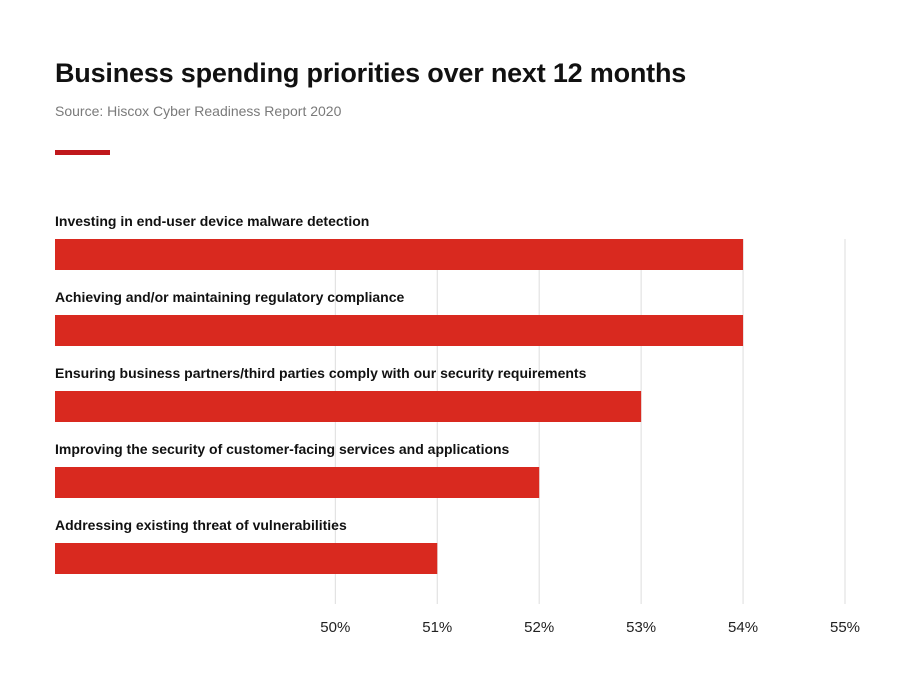  I want to click on x-axis-ticks: 50% 51% 52% 53% 54% 55%, so click(590, 627).